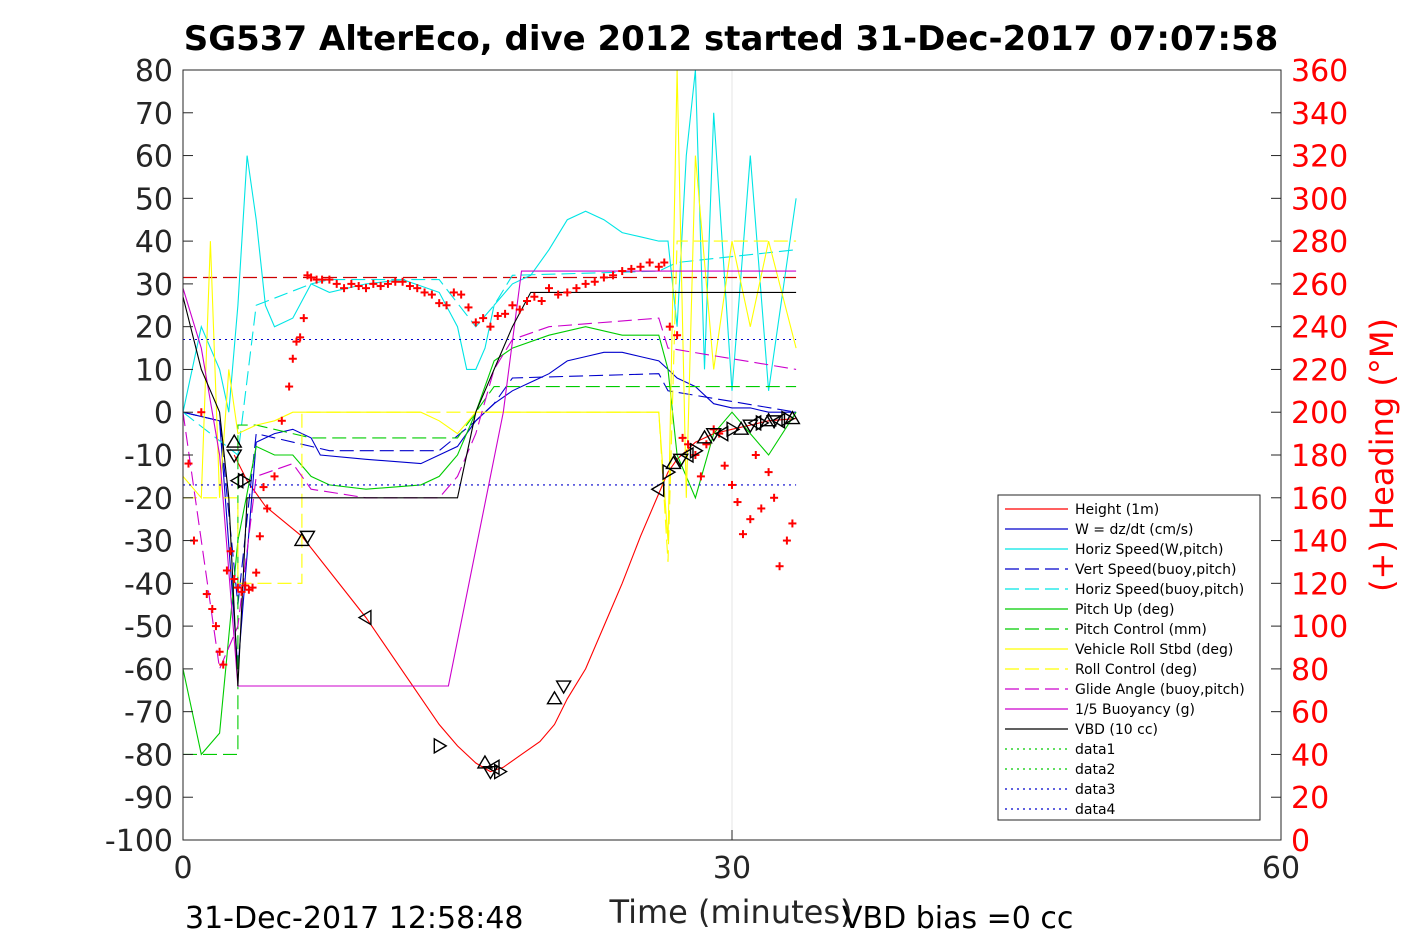  I want to click on legend-entry: VBD (10 cc), so click(1081, 730).